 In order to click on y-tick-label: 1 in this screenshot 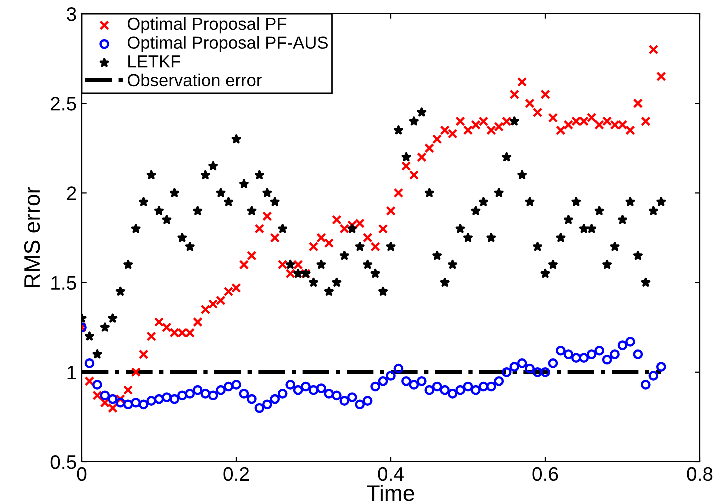, I will do `click(72, 373)`.